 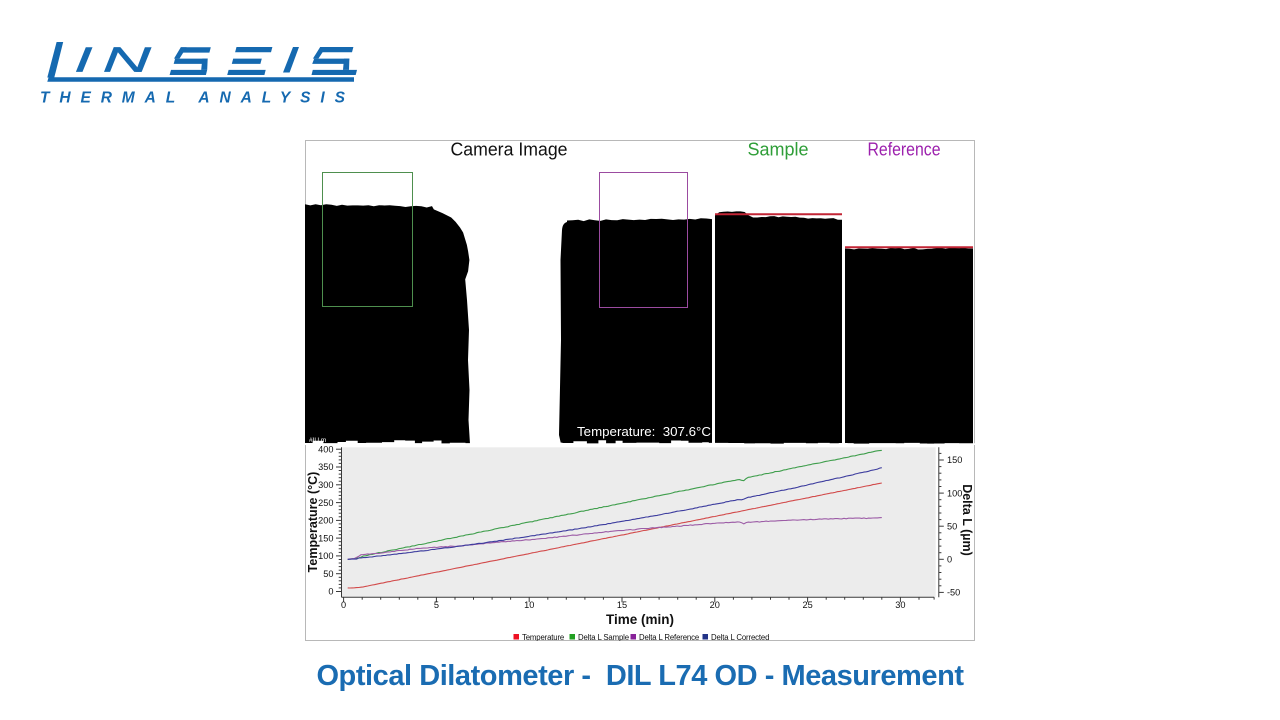 What do you see at coordinates (509, 150) in the screenshot?
I see `svg-text: Camera Image` at bounding box center [509, 150].